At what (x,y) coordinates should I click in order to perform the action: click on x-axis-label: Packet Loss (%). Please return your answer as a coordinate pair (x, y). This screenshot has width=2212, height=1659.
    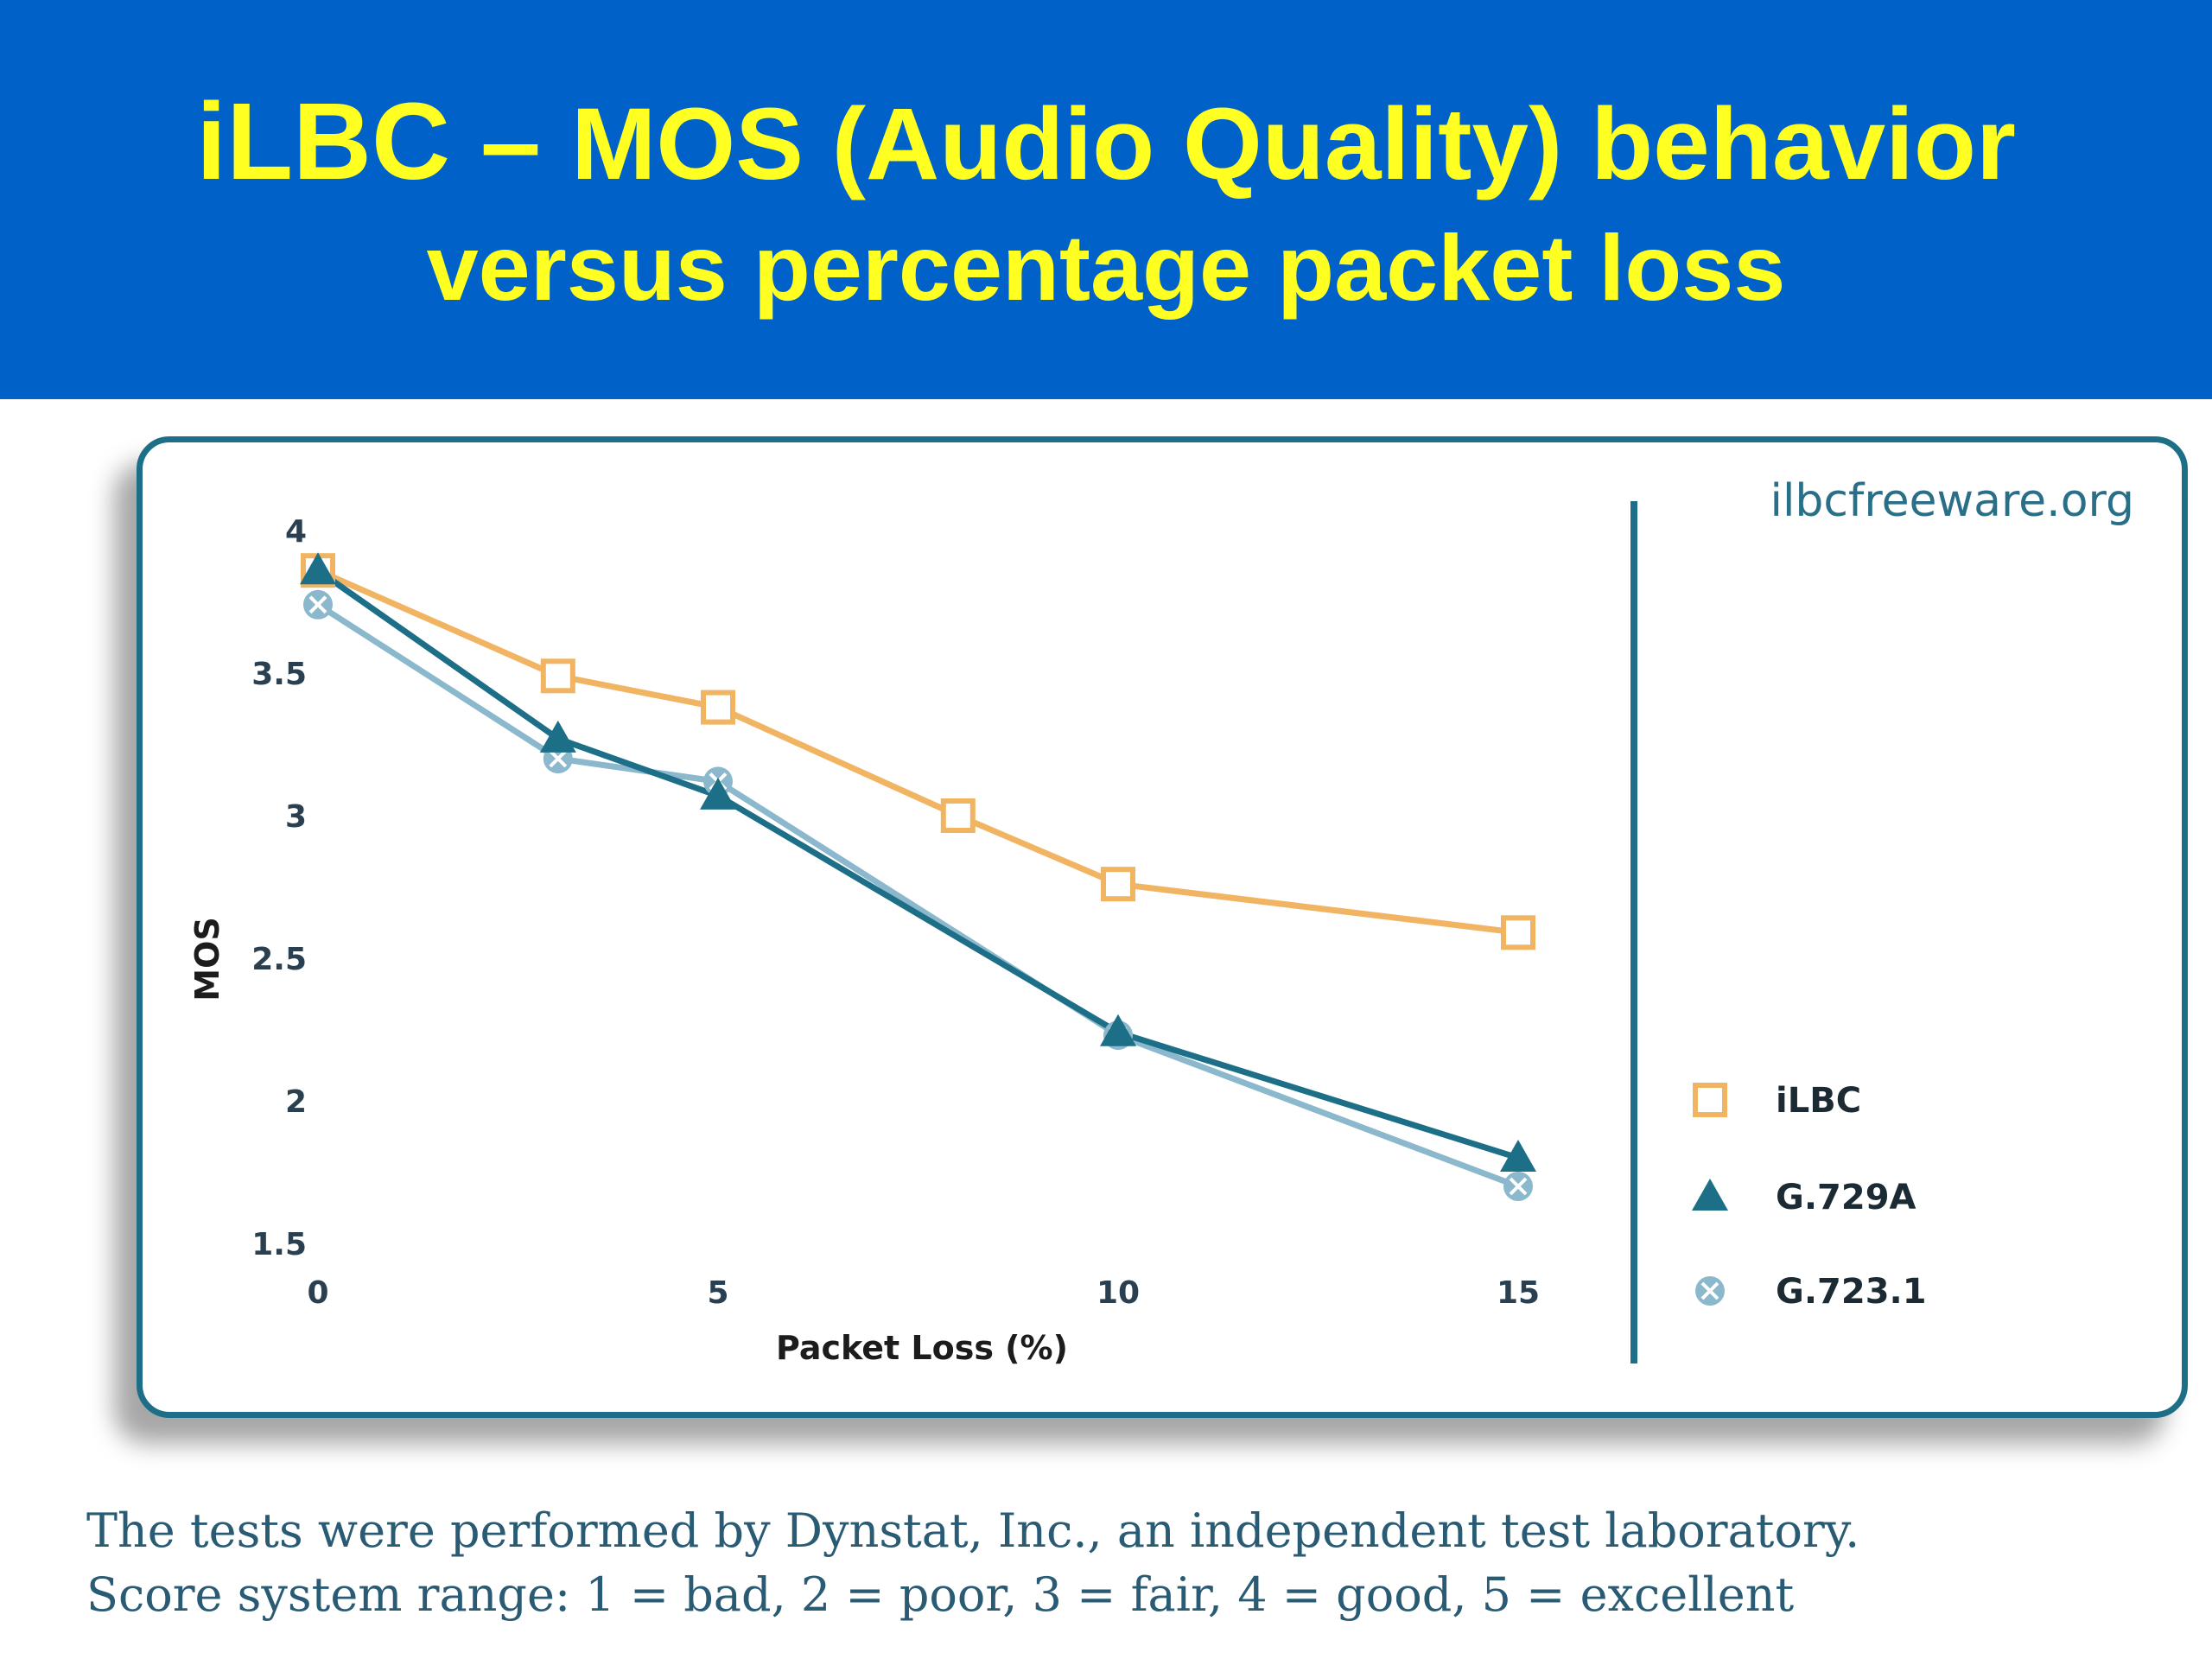
    Looking at the image, I should click on (922, 1348).